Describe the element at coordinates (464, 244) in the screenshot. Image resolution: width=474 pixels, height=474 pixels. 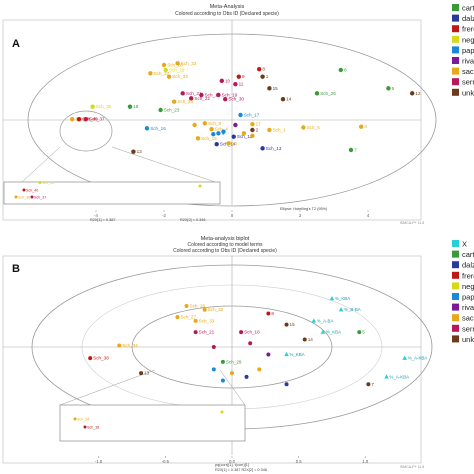
I see `legend-label: X` at that location.